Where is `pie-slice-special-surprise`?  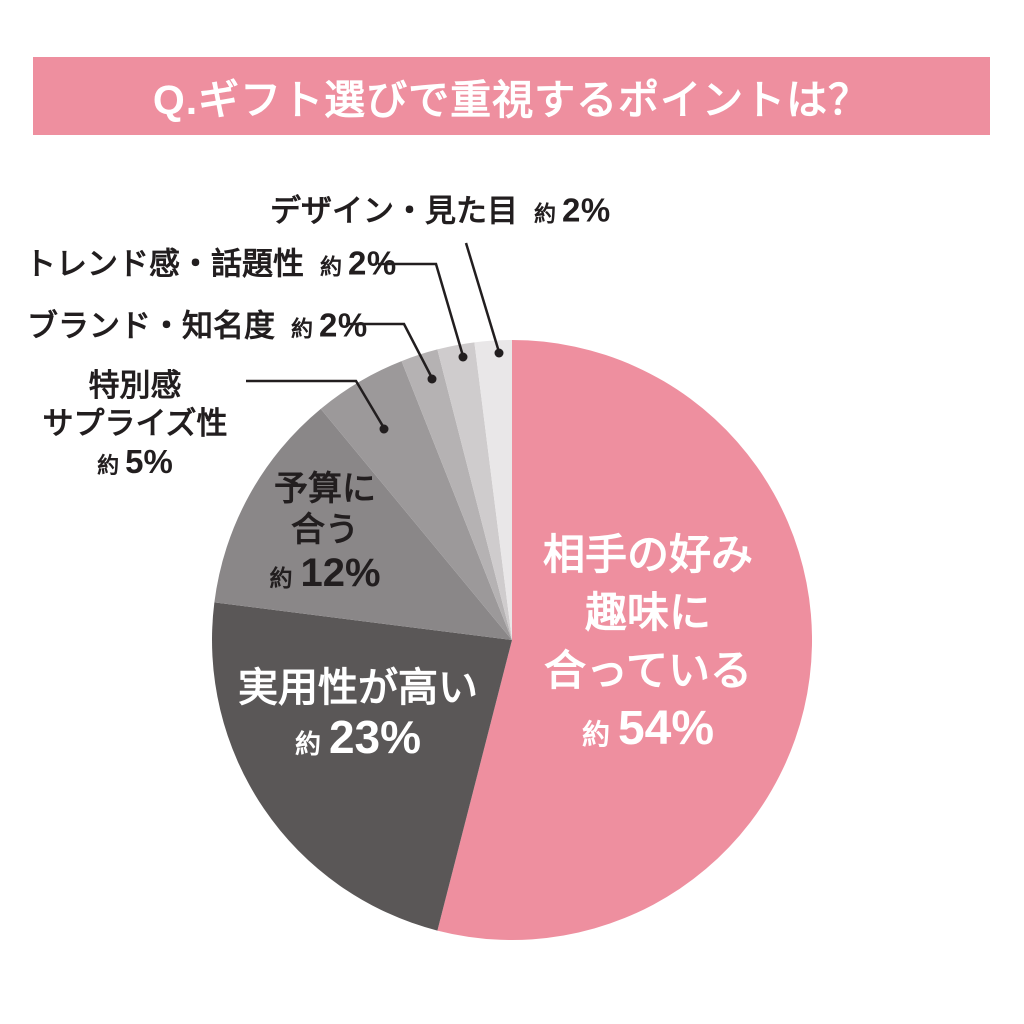 pie-slice-special-surprise is located at coordinates (416, 500).